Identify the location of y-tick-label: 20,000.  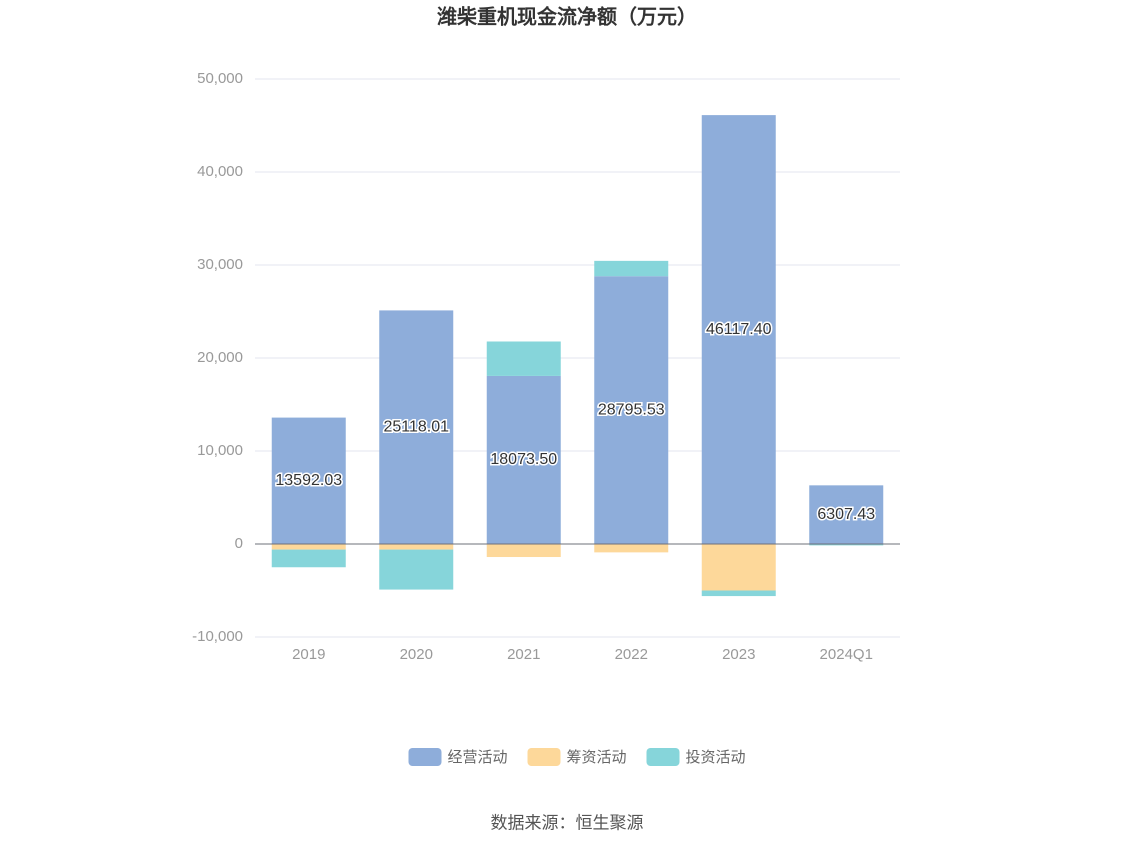
(220, 357).